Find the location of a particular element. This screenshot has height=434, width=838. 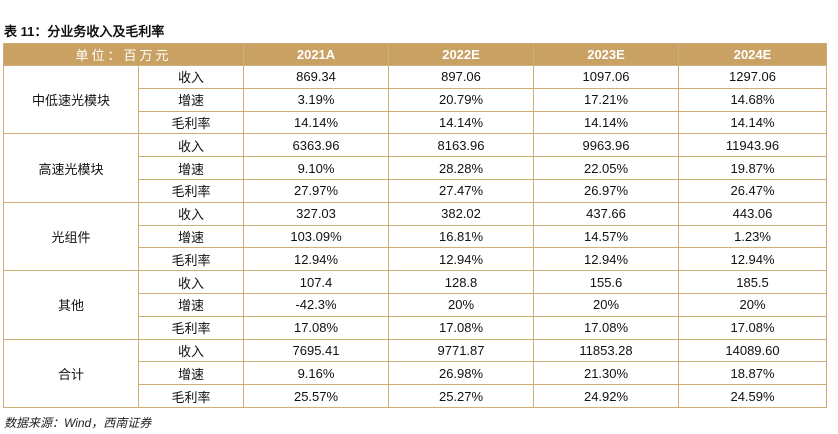

value-cell: 107.4 is located at coordinates (316, 282).